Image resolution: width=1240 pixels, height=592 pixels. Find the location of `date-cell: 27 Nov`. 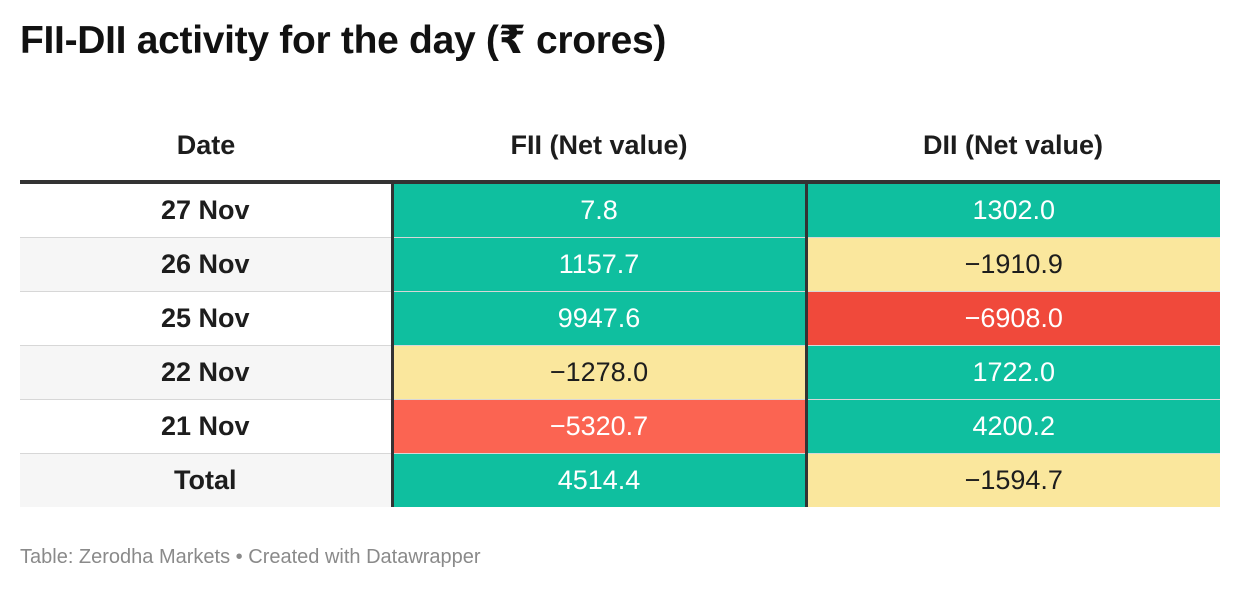

date-cell: 27 Nov is located at coordinates (207, 210).